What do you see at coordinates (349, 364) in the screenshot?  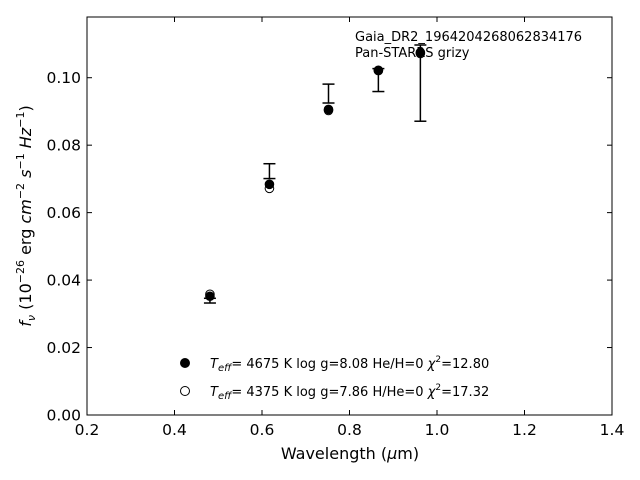 I see `legend-entry-filled: Teff= 4675 K log g=8.08 He/H=0 χ2=12.80` at bounding box center [349, 364].